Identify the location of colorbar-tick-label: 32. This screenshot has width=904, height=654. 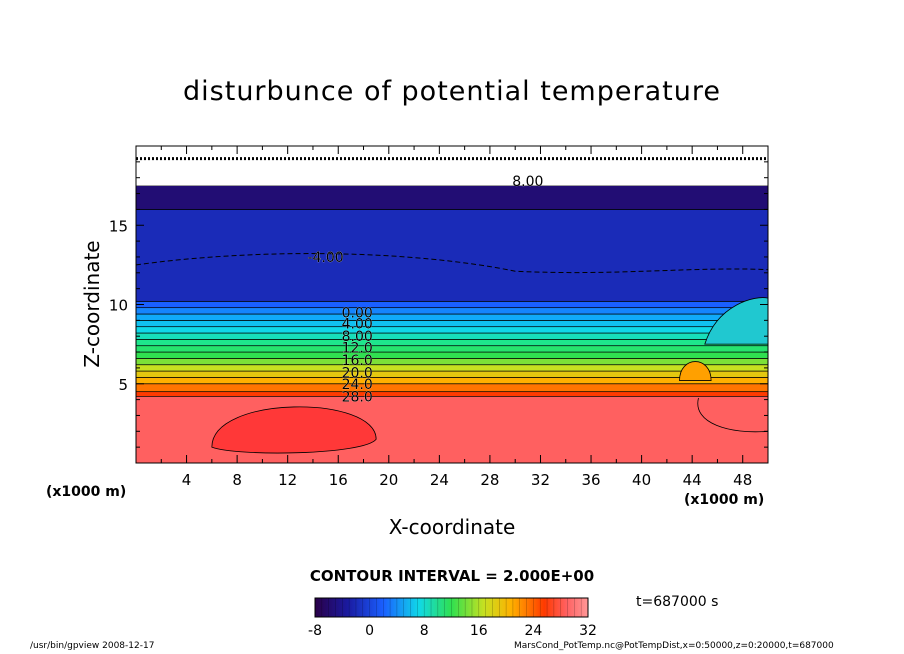
(588, 631).